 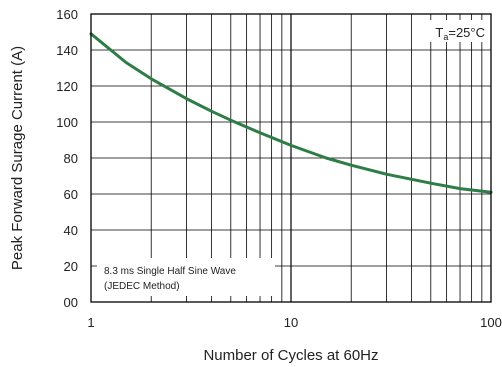 I want to click on x-tick-label: 1, so click(x=90, y=322).